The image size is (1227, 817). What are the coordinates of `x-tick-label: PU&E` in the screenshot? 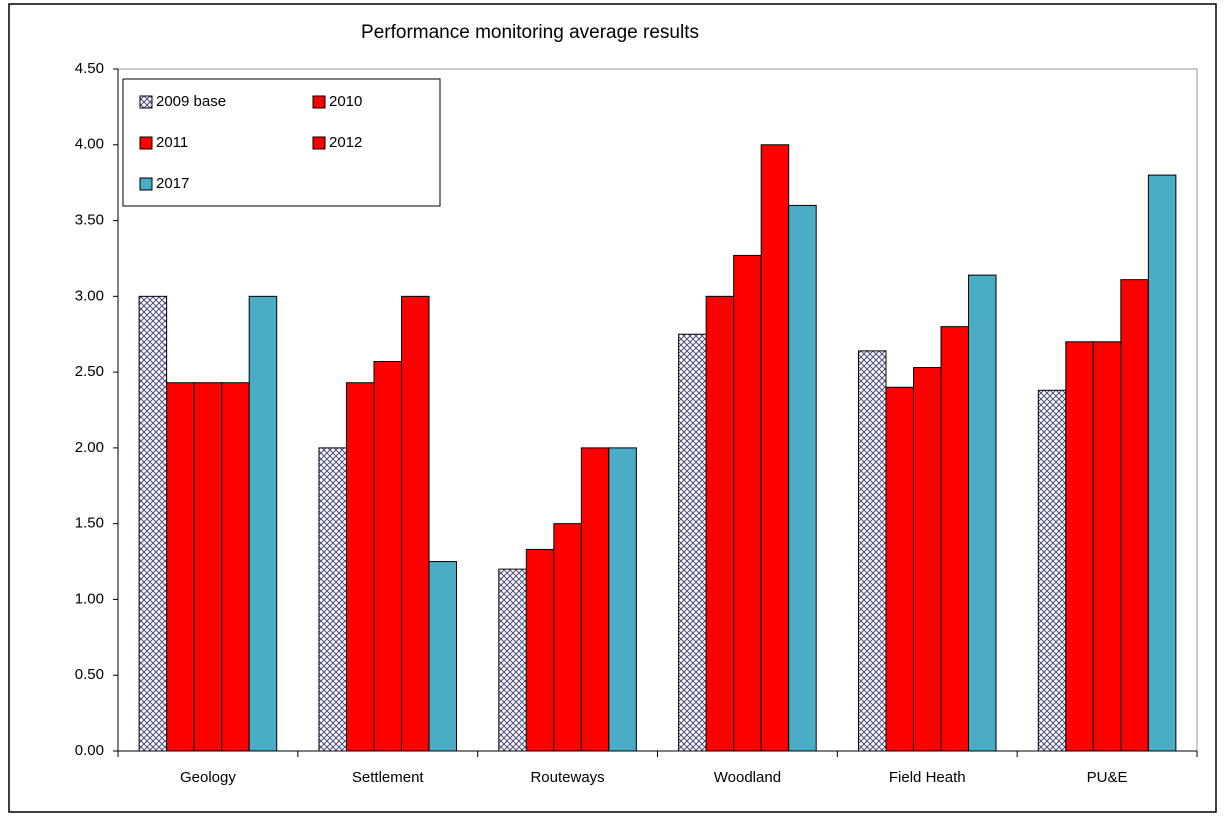 It's located at (1107, 777).